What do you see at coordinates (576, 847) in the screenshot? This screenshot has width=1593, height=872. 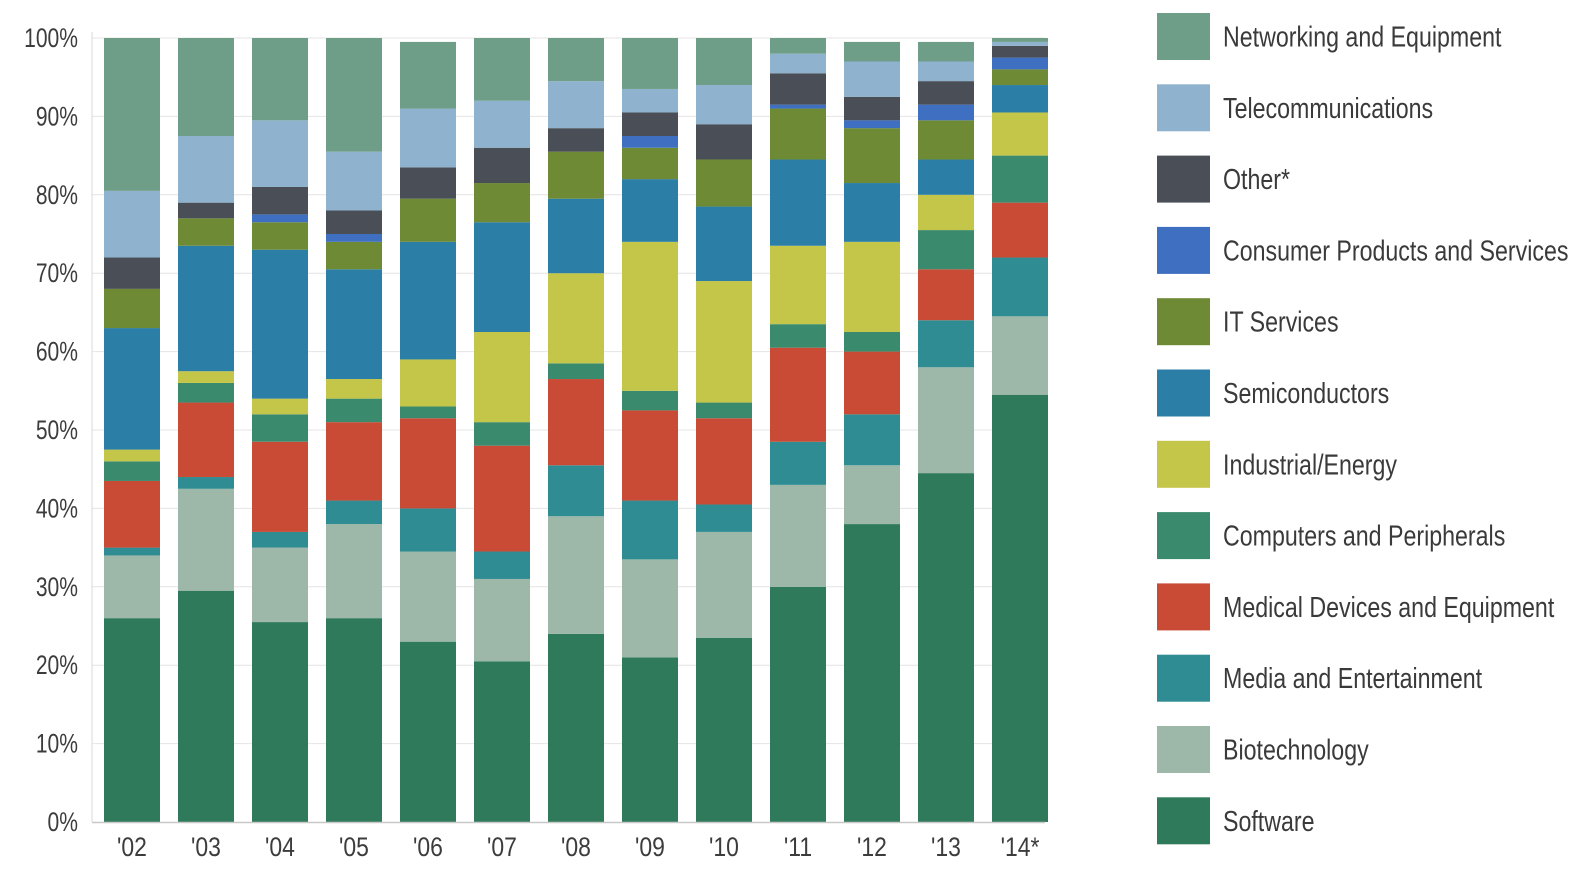 I see `x-tick-label: '08` at bounding box center [576, 847].